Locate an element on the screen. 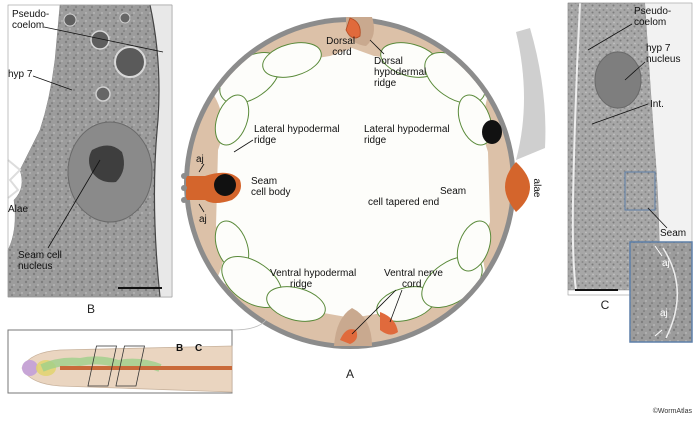  inset-worm: B C is located at coordinates (137, 356).